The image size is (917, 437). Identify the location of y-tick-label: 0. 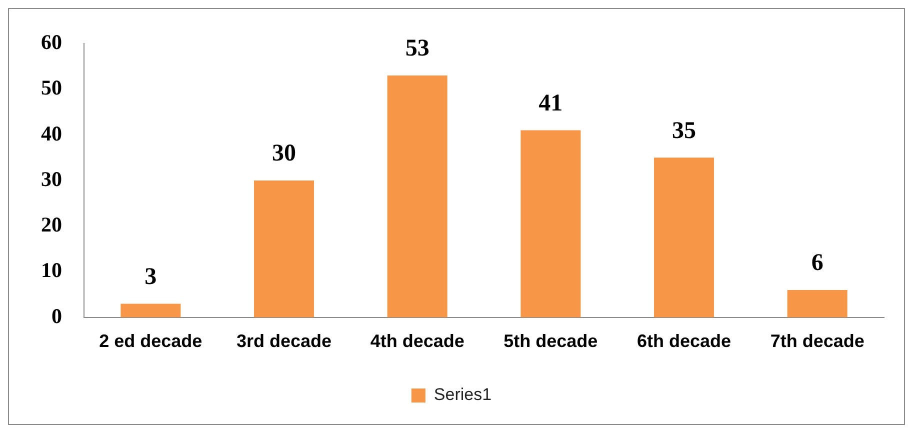
(57, 316).